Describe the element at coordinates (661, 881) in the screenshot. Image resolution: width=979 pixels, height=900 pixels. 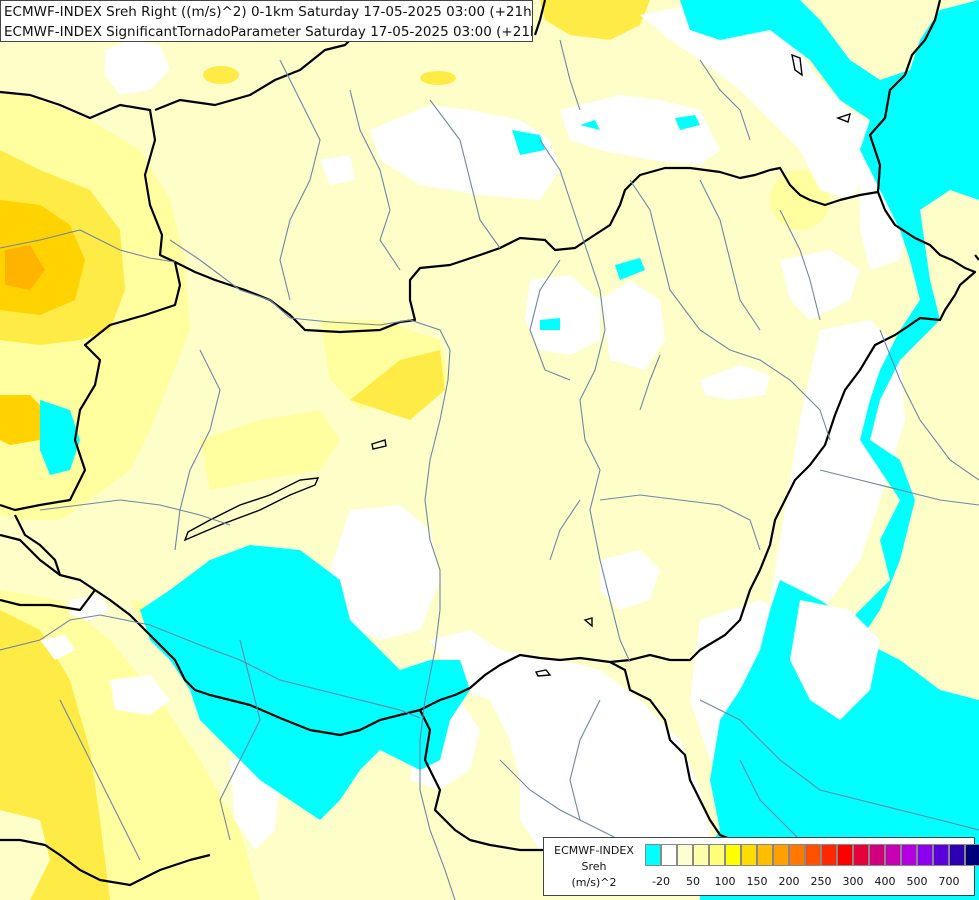
I see `legend-tick-label: -20` at that location.